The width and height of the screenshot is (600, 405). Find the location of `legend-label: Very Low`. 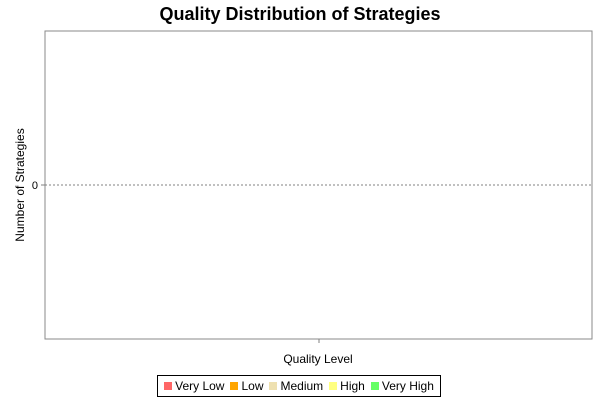

legend-label: Very Low is located at coordinates (200, 386).